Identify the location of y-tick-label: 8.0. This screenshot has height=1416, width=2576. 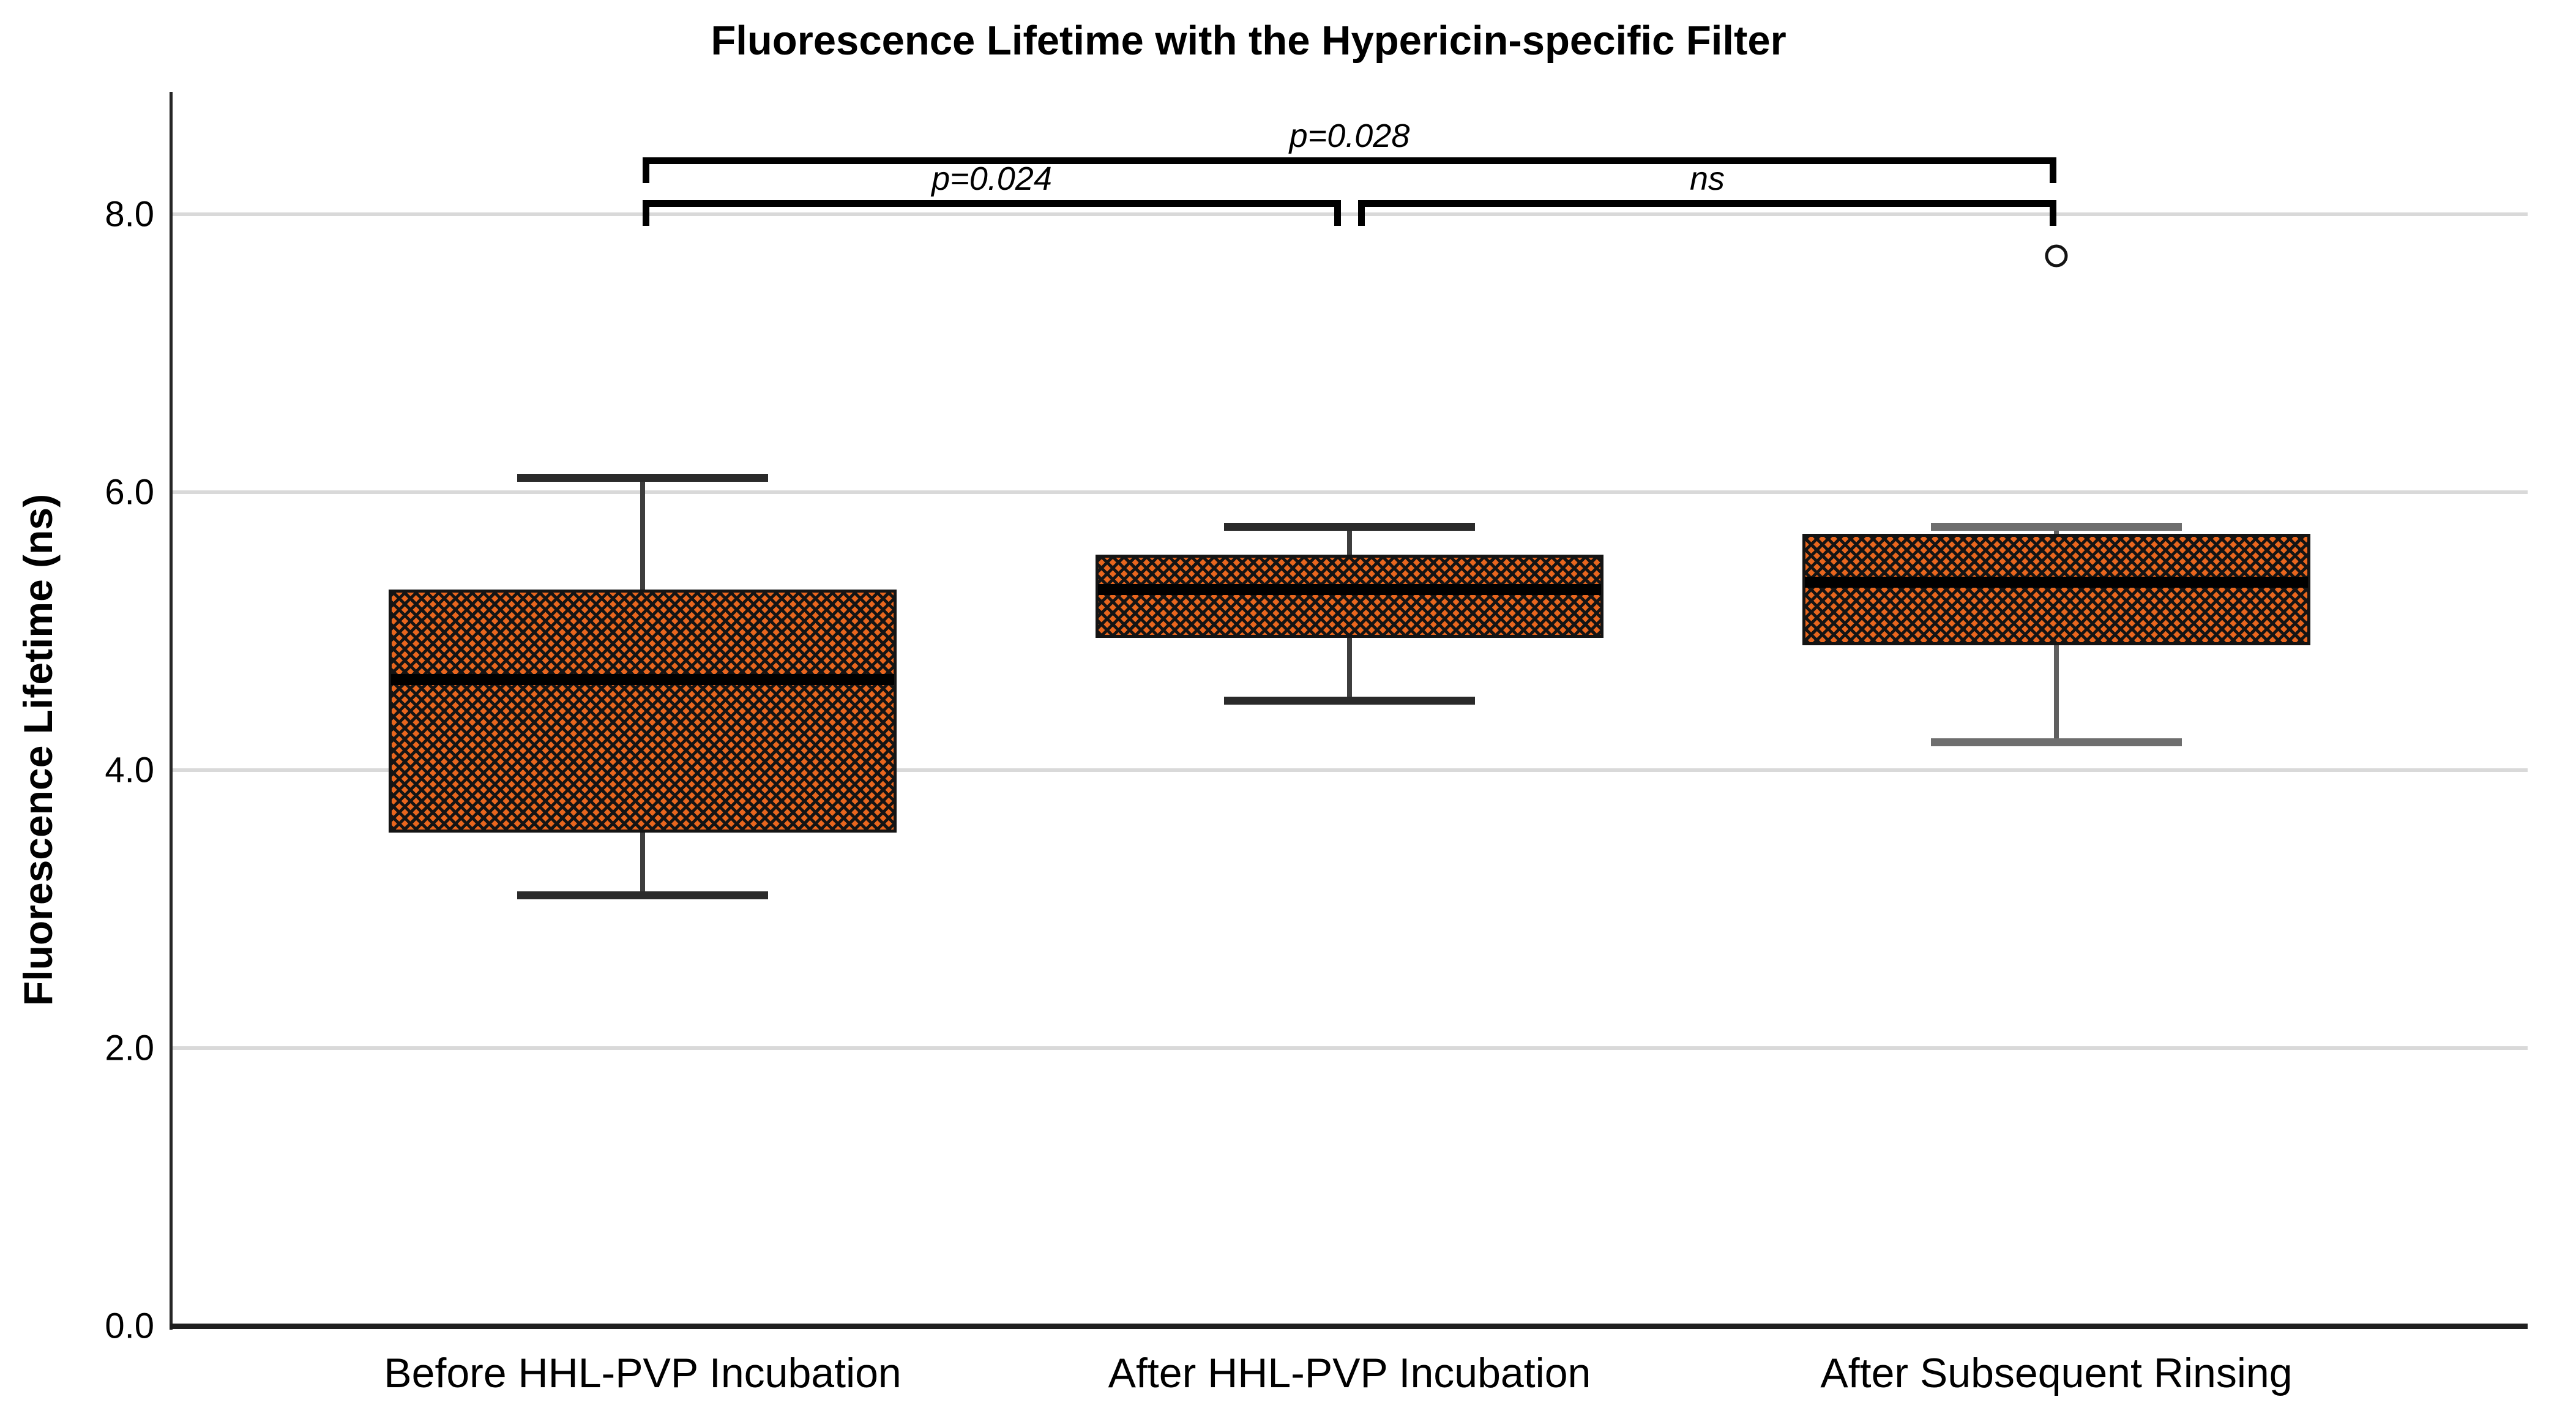
(129, 214).